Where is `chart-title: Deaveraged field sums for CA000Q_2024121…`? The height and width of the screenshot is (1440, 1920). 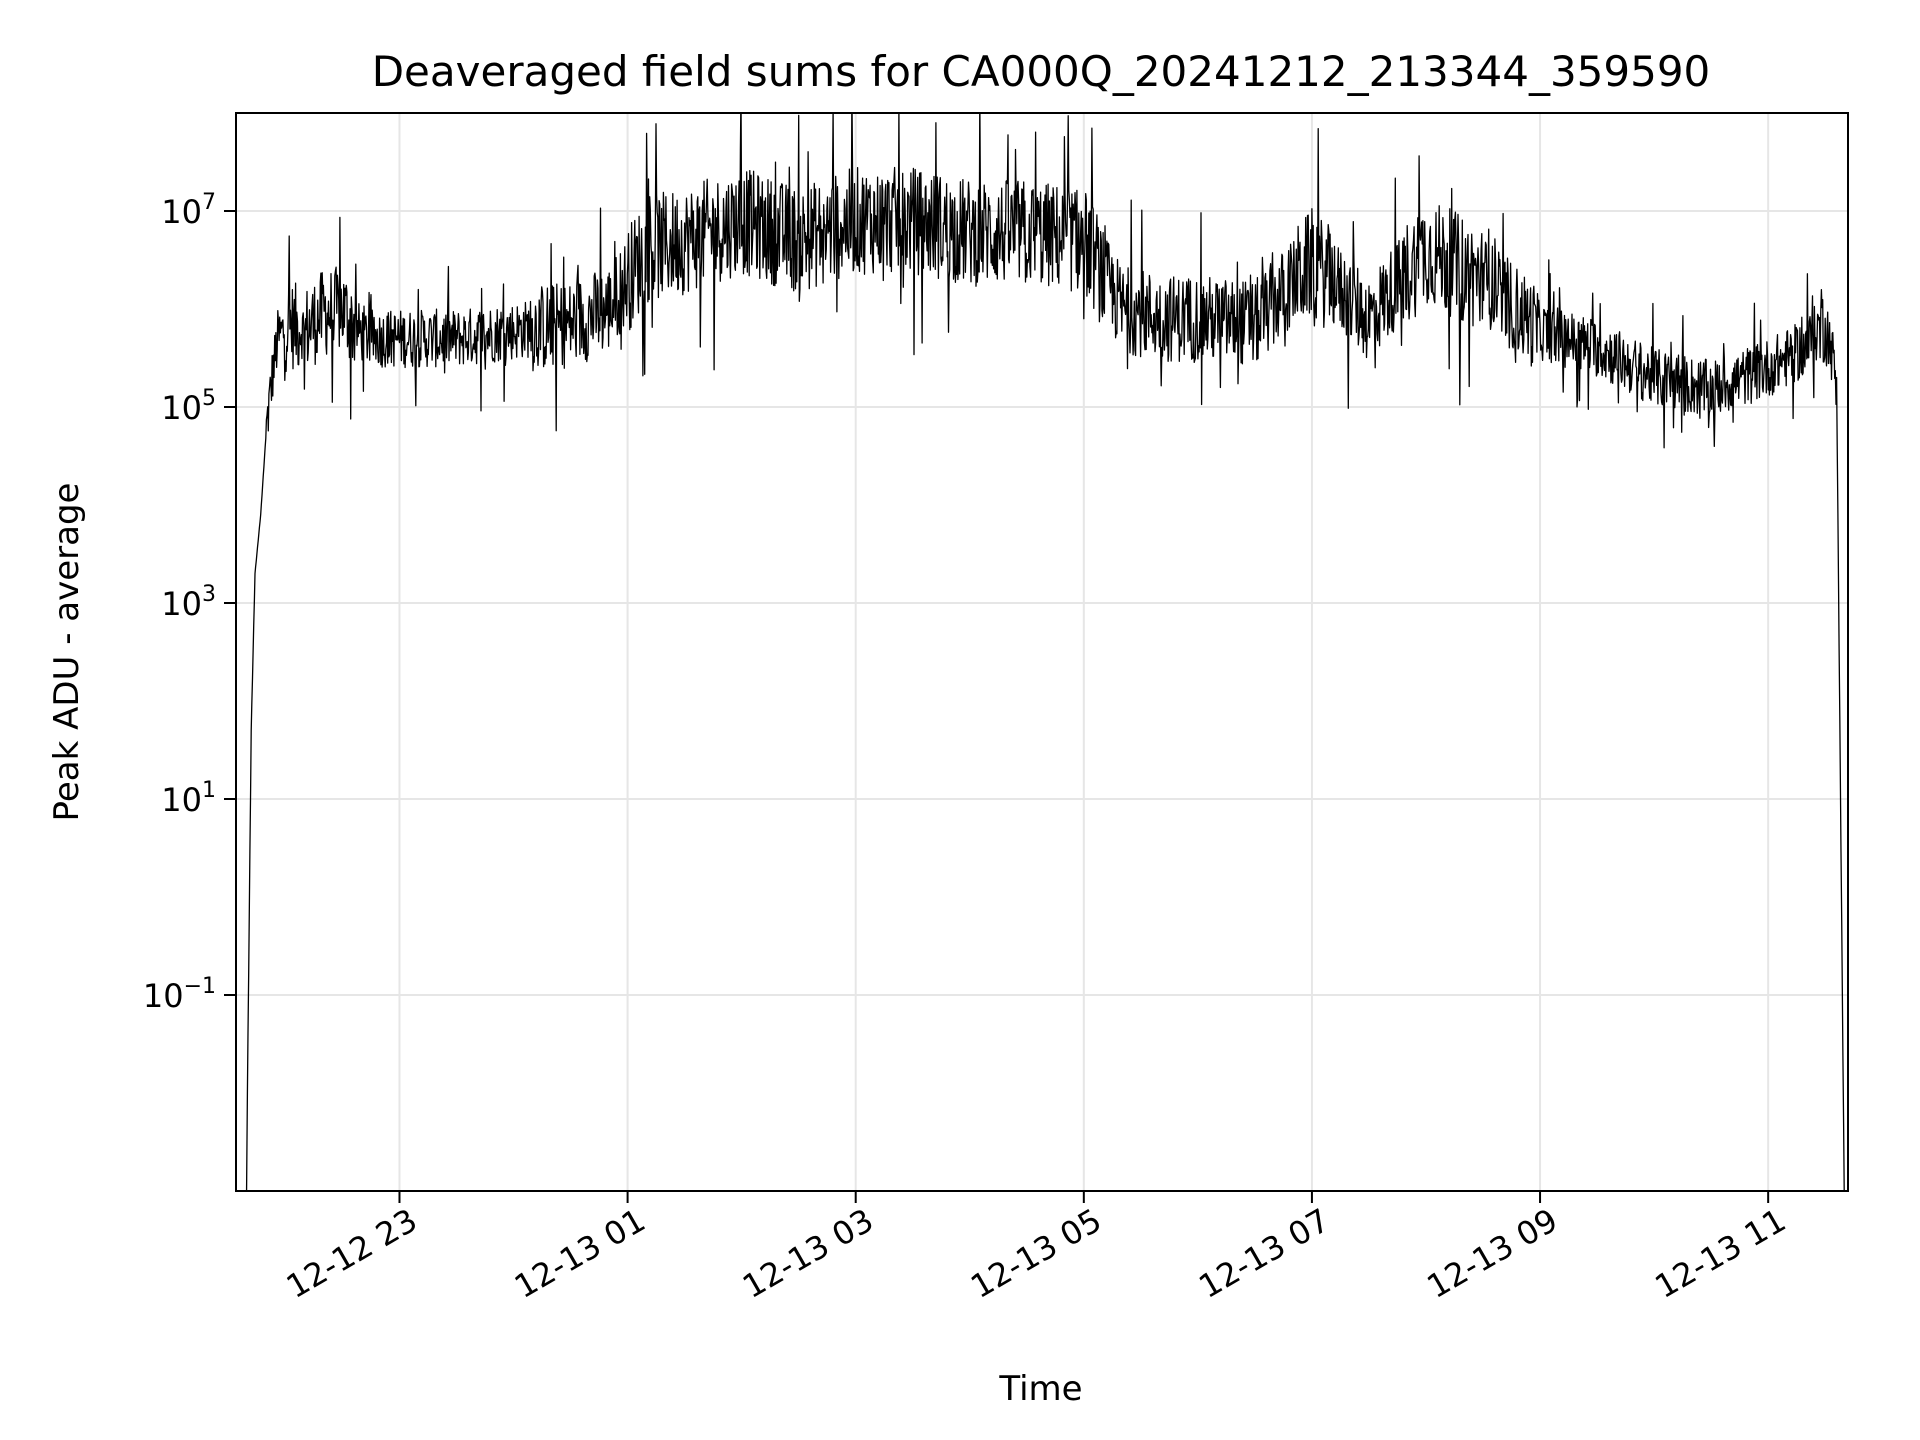 chart-title: Deaveraged field sums for CA000Q_2024121… is located at coordinates (1041, 71).